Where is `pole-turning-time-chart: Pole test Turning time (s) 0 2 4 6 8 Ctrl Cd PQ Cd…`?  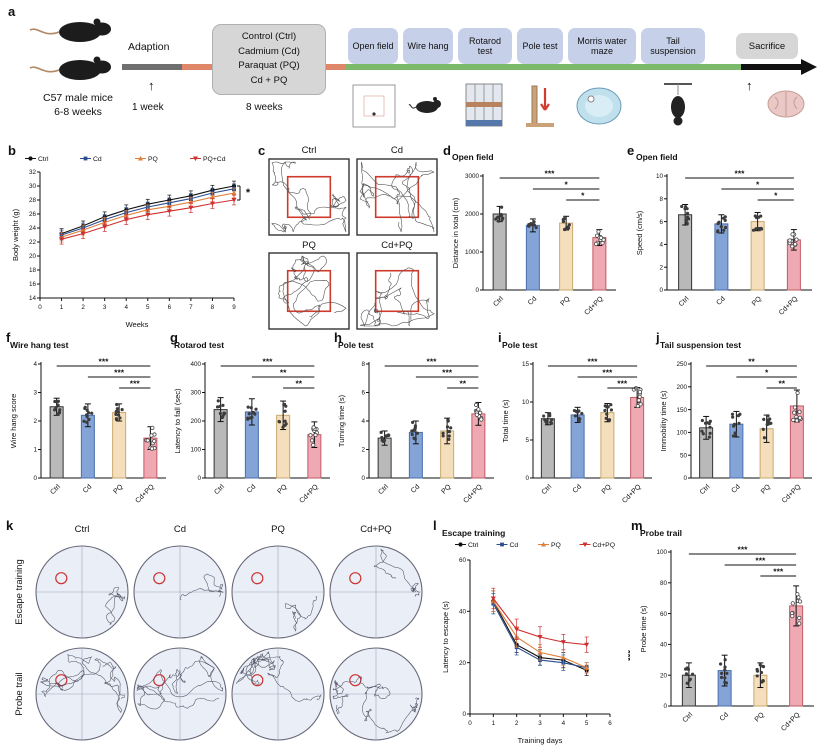 pole-turning-time-chart: Pole test Turning time (s) 0 2 4 6 8 Ctrl Cd PQ Cd… is located at coordinates (415, 422).